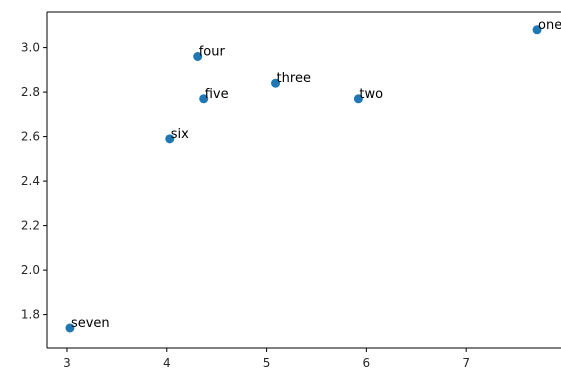 This screenshot has height=372, width=561. Describe the element at coordinates (30, 137) in the screenshot. I see `y-tick-label: 2.6` at that location.